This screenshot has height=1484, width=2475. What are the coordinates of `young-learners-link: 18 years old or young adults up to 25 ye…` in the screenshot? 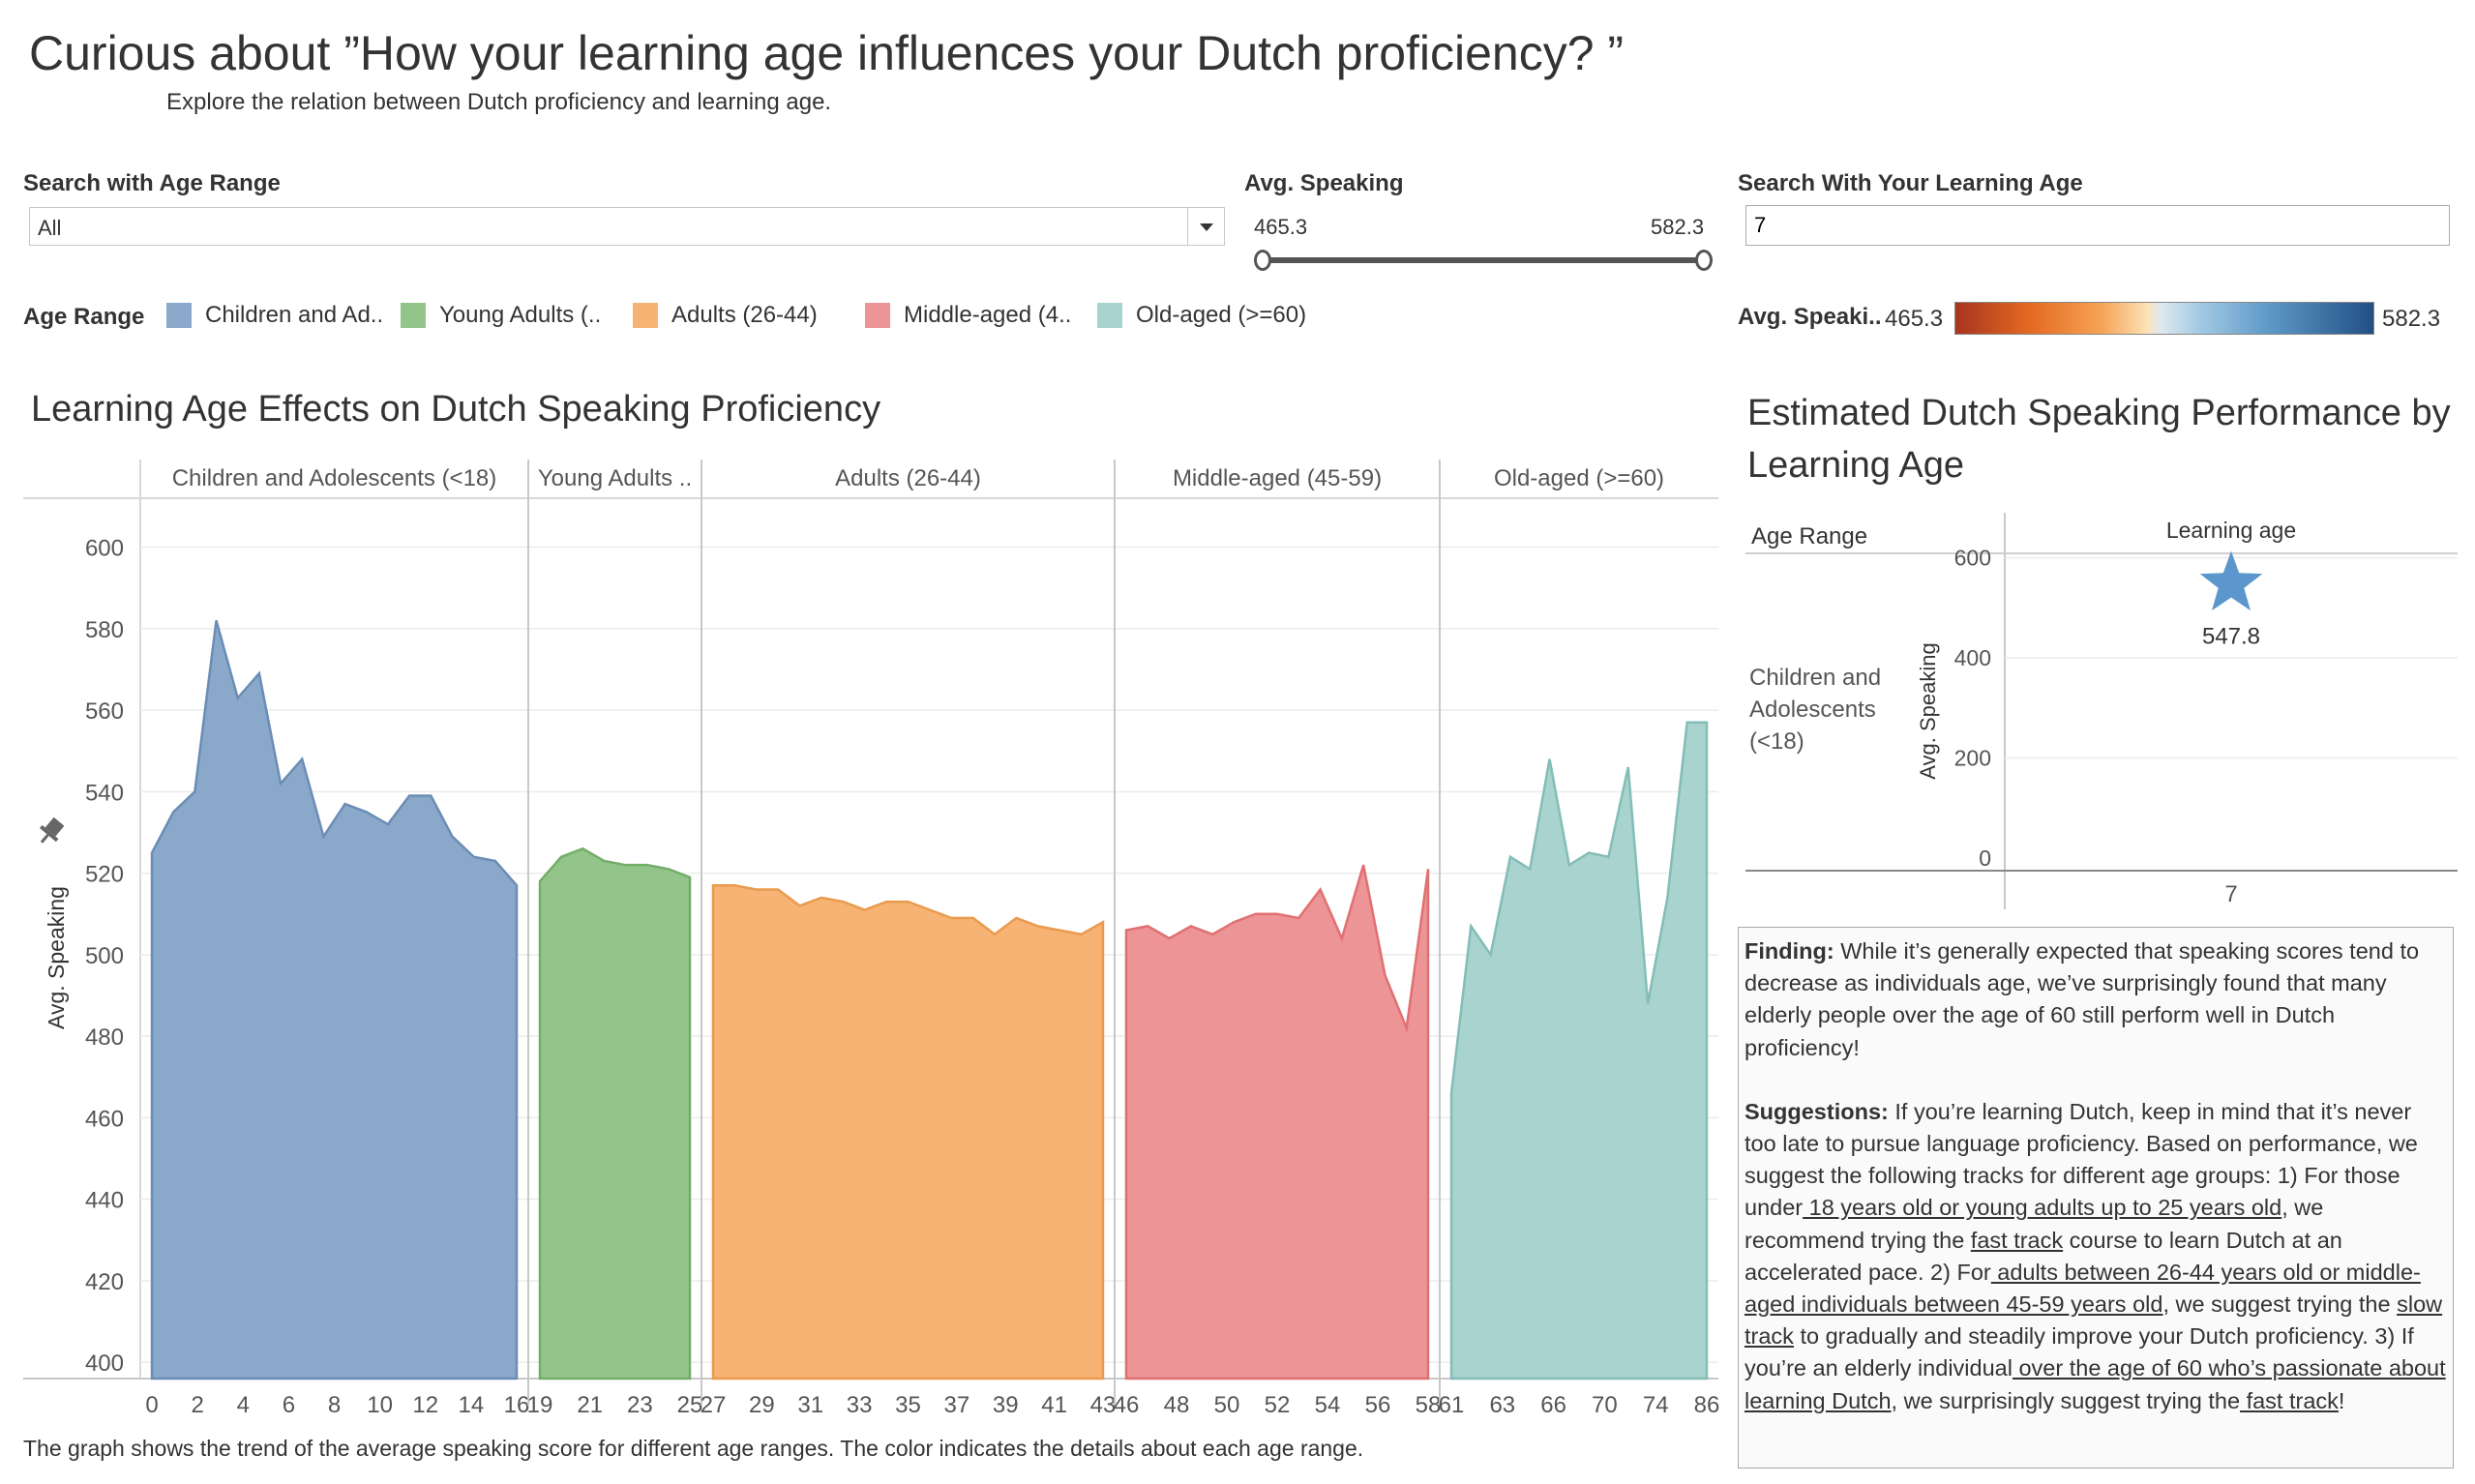 It's located at (2042, 1208).